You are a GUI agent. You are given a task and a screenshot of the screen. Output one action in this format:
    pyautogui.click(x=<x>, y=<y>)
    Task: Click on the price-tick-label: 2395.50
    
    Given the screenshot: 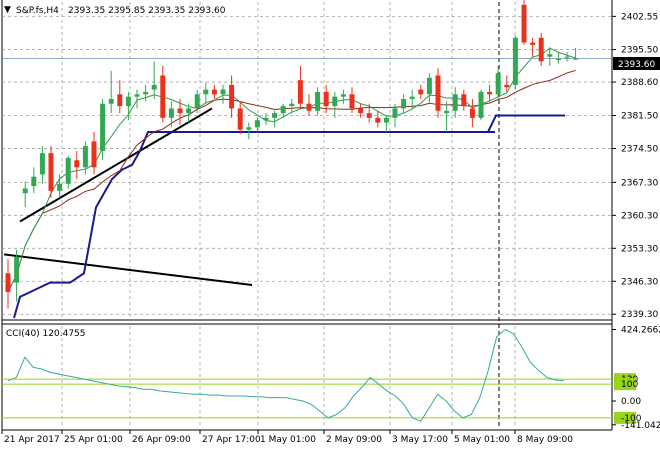 What is the action you would take?
    pyautogui.click(x=639, y=51)
    